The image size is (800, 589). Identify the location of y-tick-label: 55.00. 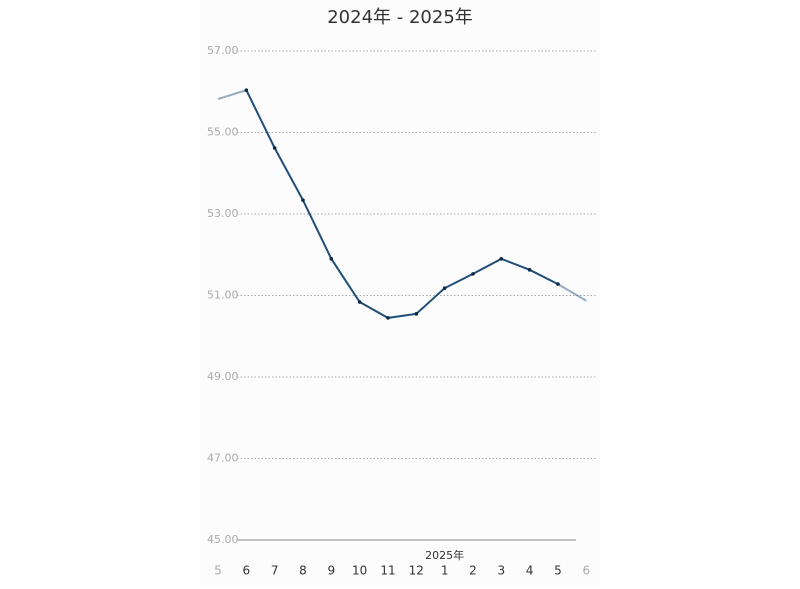
(223, 132).